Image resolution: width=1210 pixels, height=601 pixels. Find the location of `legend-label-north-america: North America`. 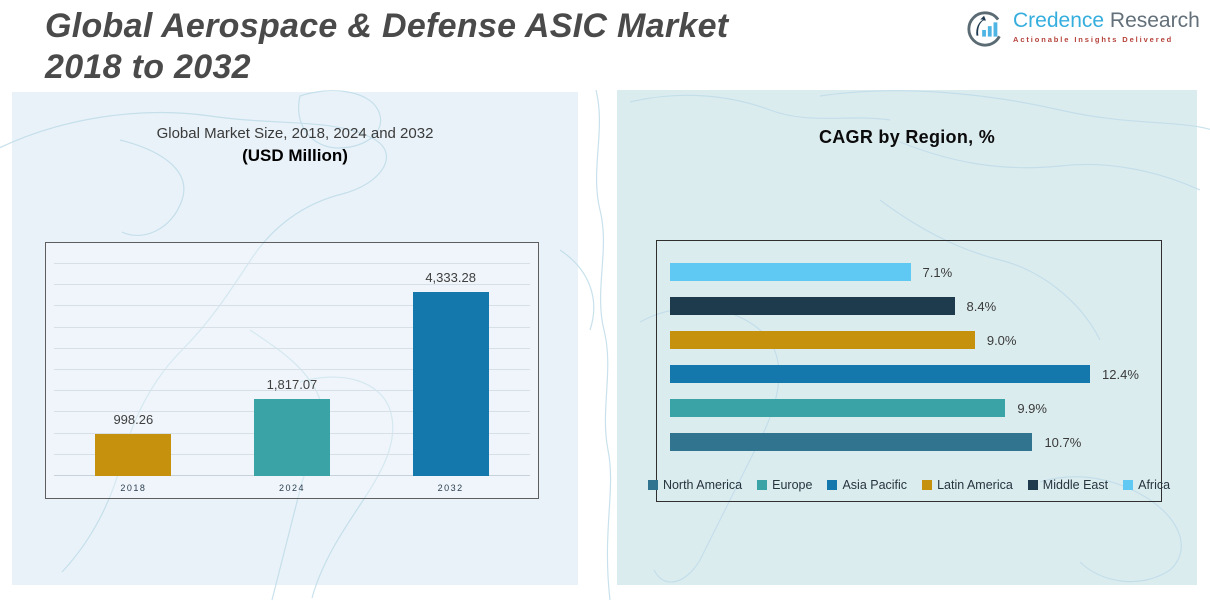

legend-label-north-america: North America is located at coordinates (702, 485).